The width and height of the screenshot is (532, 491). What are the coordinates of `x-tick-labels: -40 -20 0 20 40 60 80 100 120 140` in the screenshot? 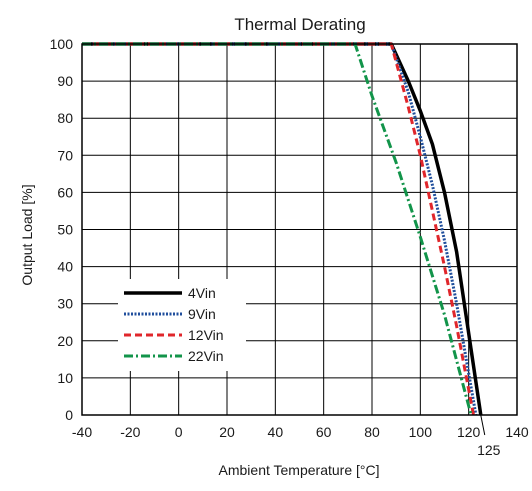 It's located at (300, 432).